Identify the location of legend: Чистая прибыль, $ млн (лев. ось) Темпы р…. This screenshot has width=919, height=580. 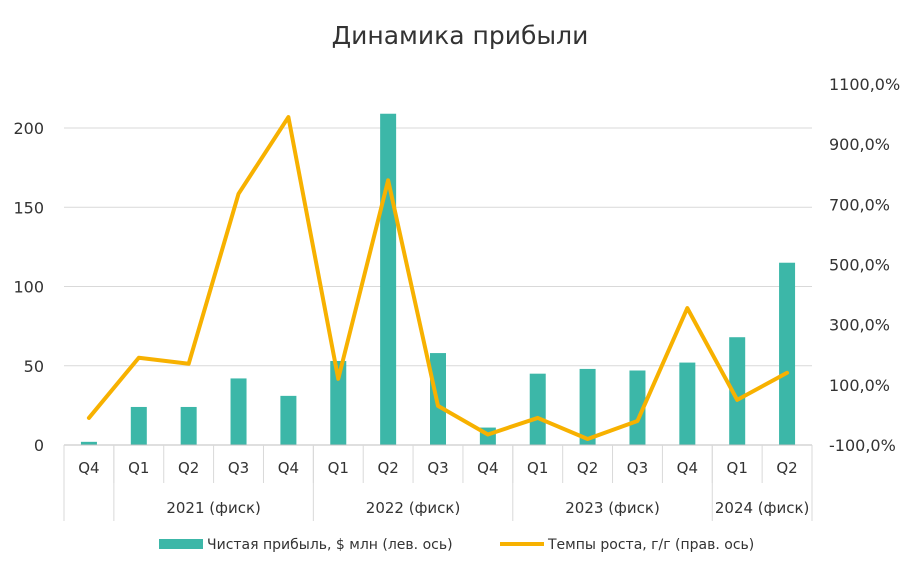
(456, 545).